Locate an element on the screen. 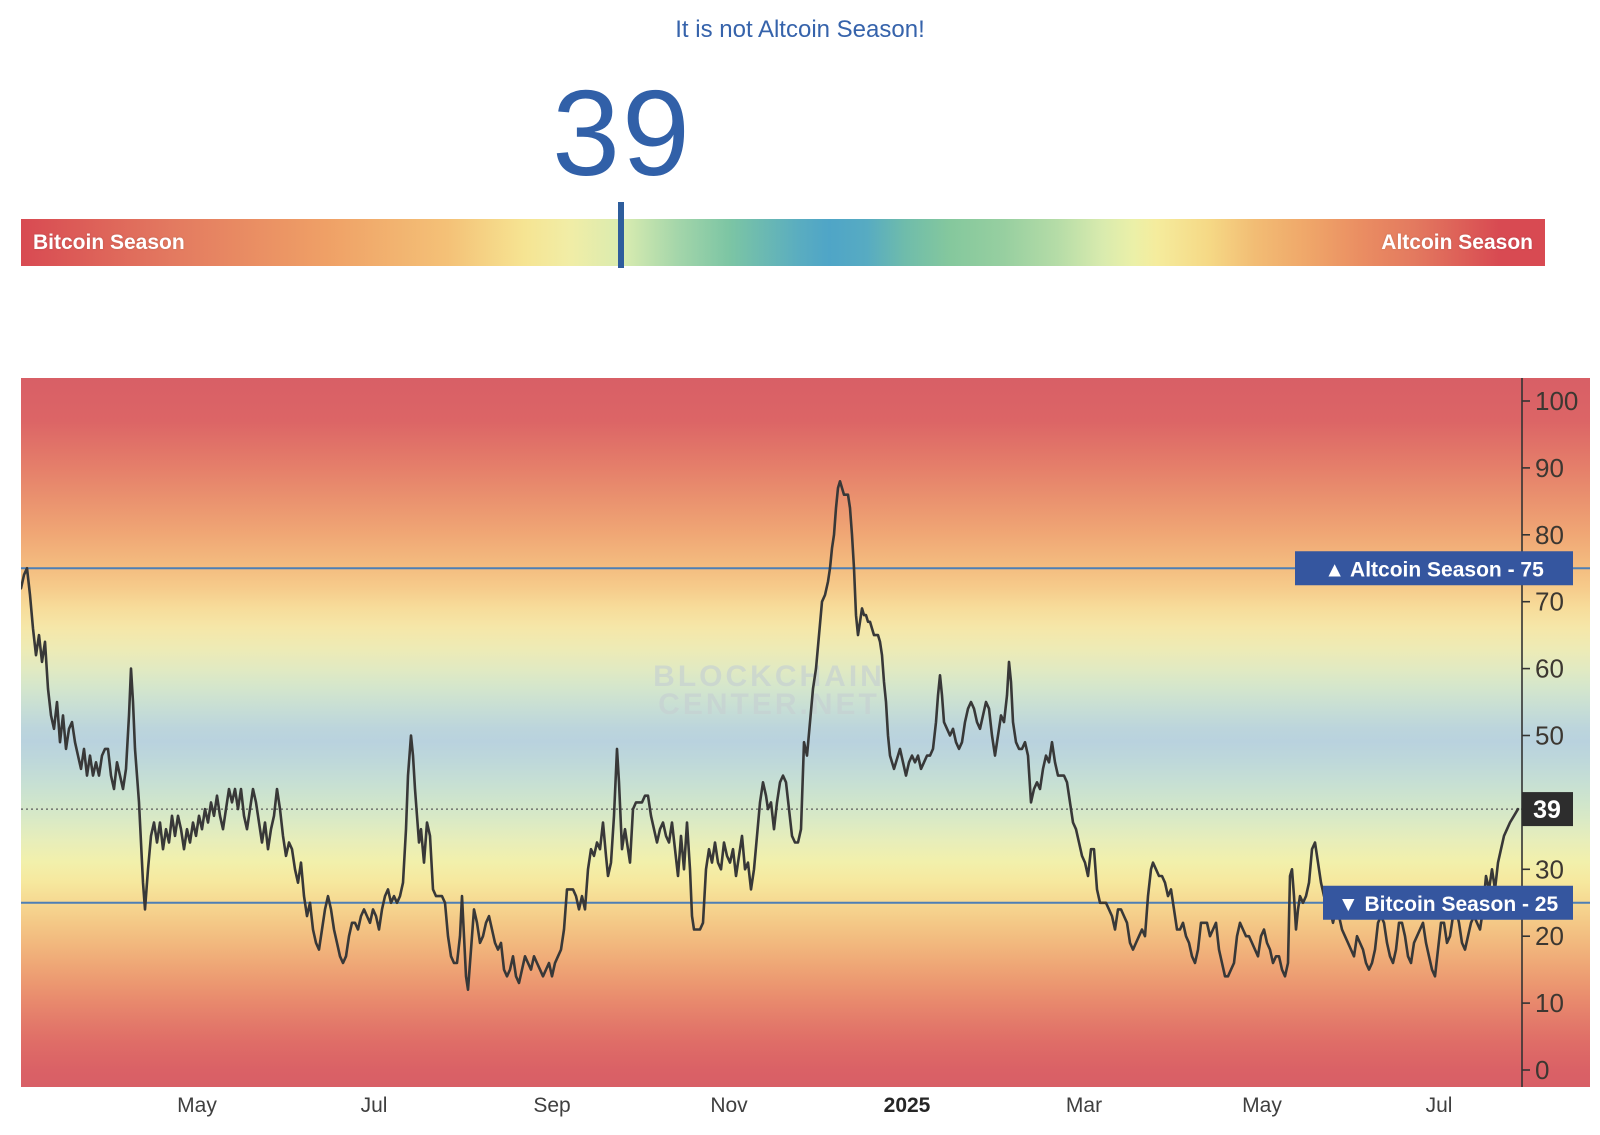 This screenshot has width=1600, height=1135. y-axis-label: 10 is located at coordinates (1549, 1003).